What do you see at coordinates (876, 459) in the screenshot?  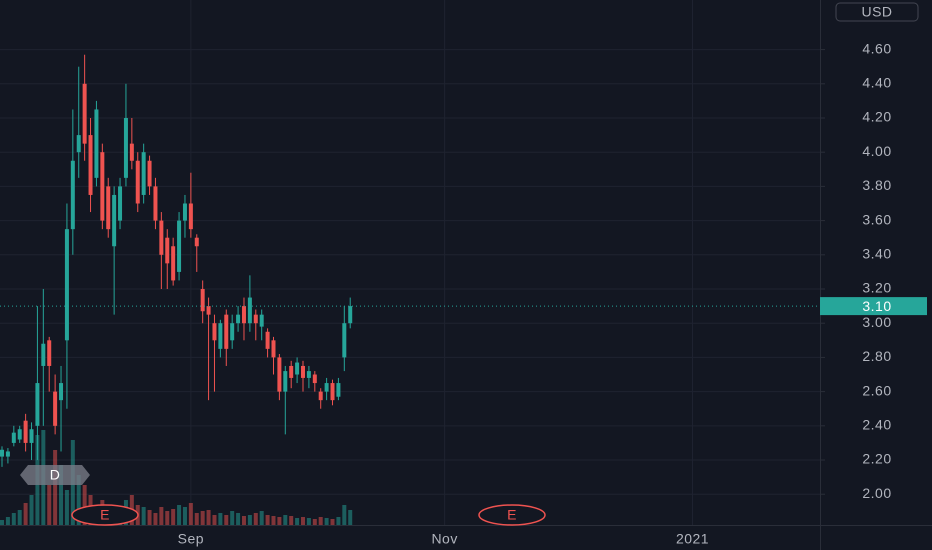 I see `y-tick-label: 2.20` at bounding box center [876, 459].